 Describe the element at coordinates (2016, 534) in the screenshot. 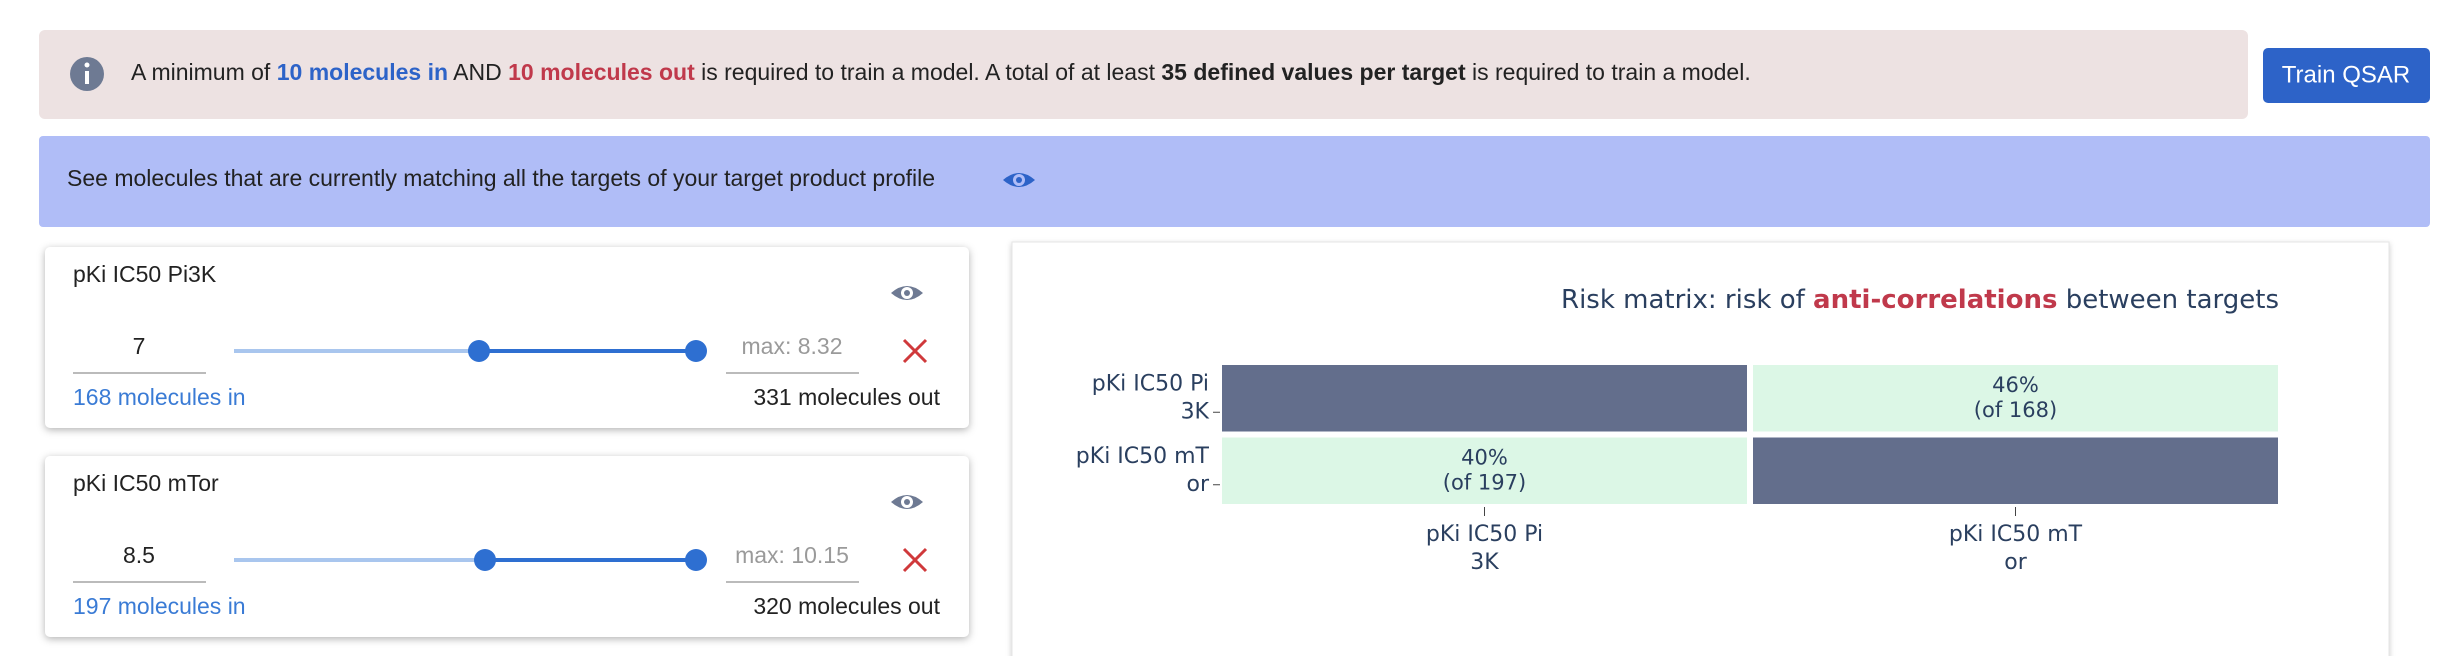

I see `x-tick-label: pKi IC50 mT` at that location.